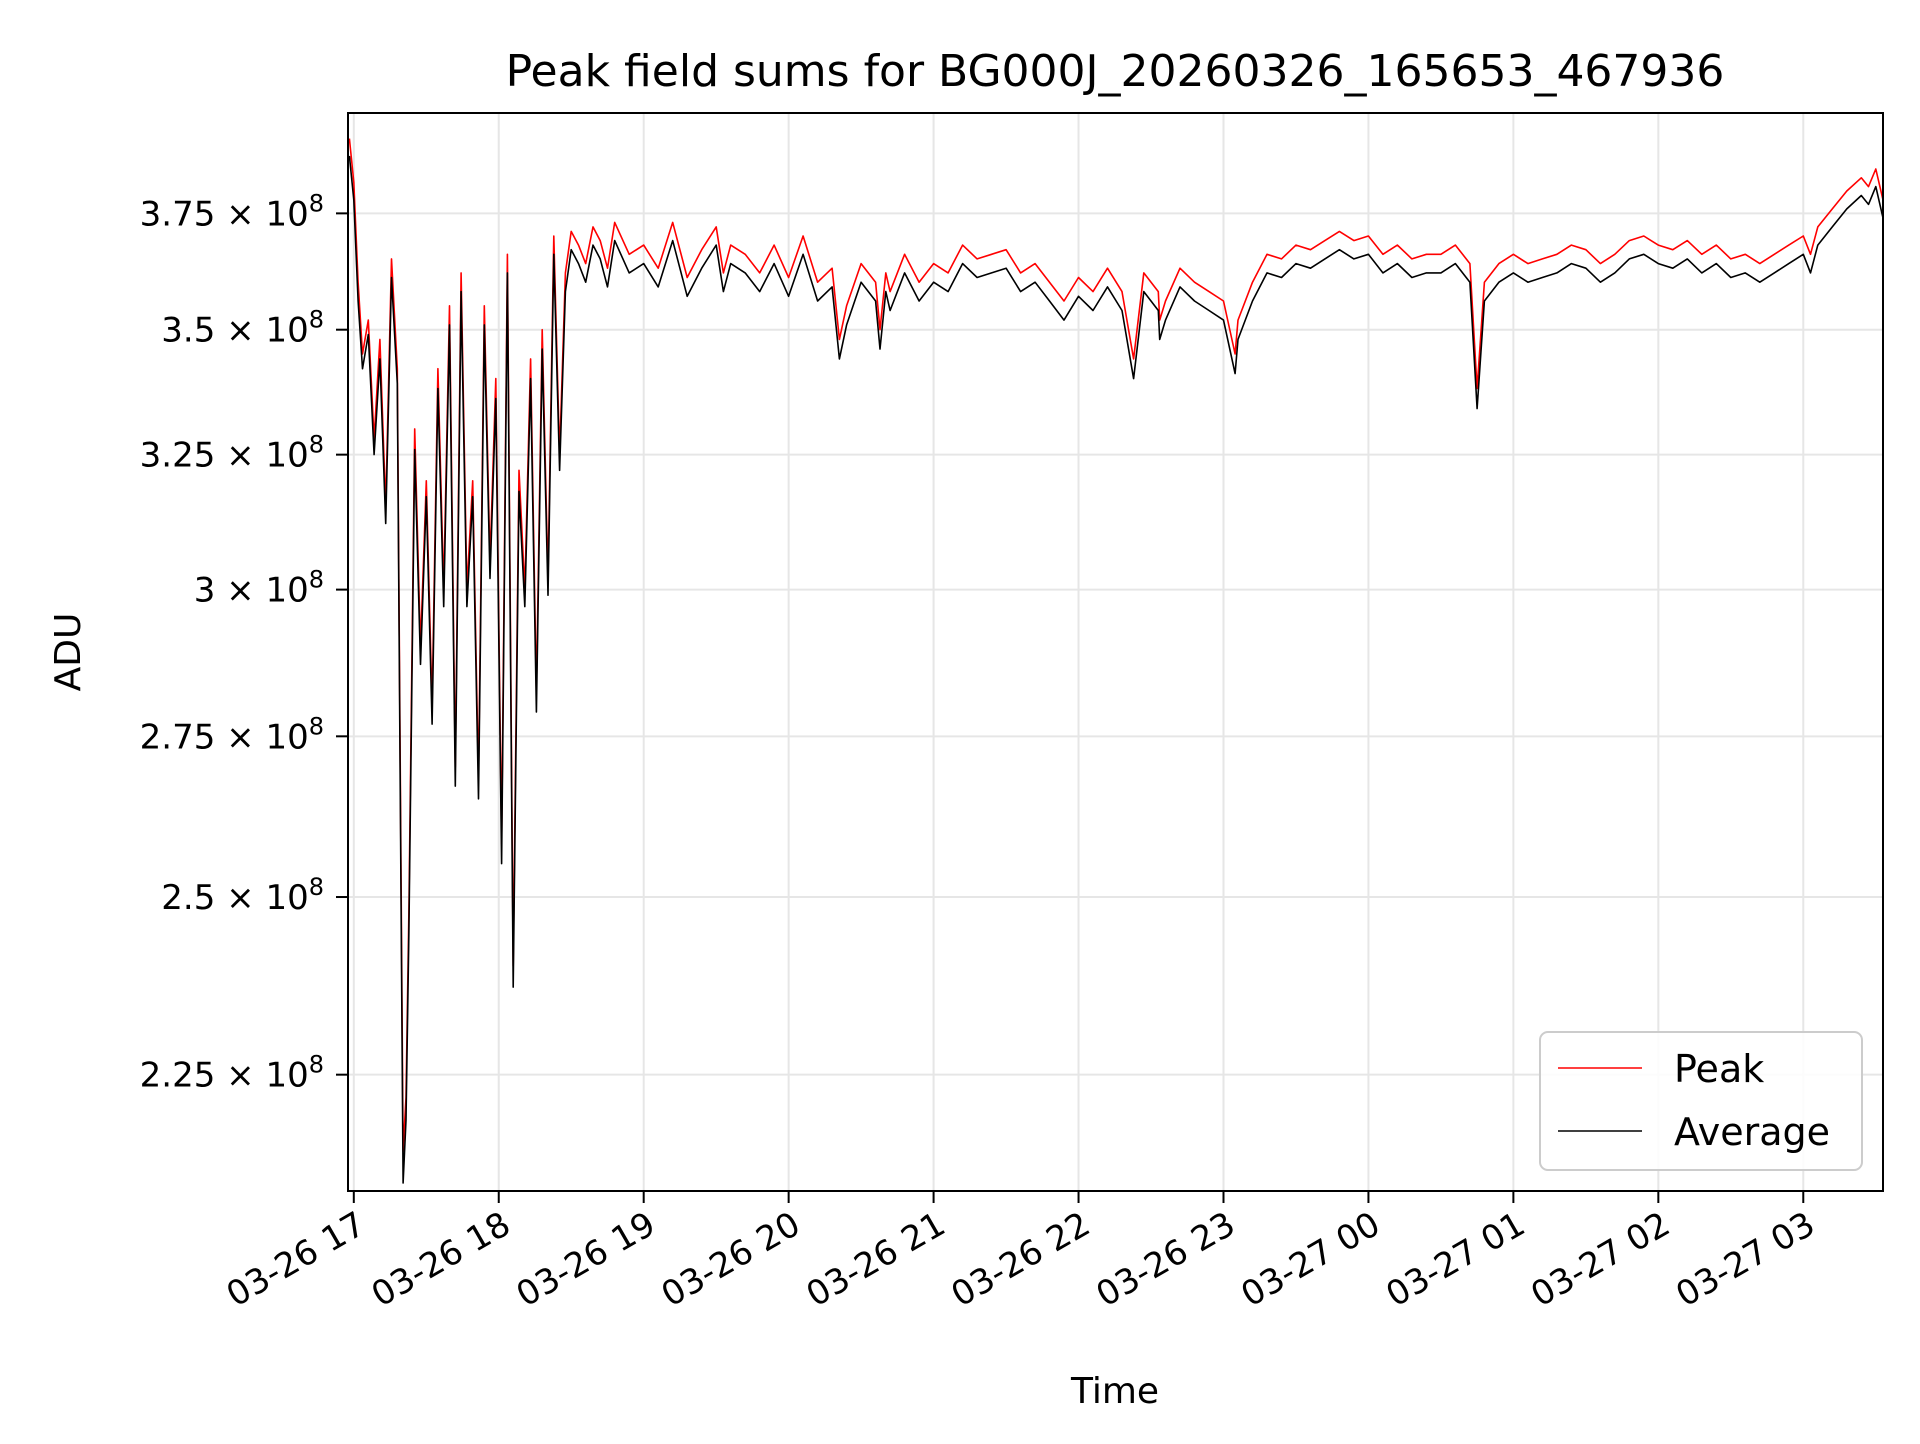 The width and height of the screenshot is (1920, 1444). I want to click on legend-box, so click(1701, 1101).